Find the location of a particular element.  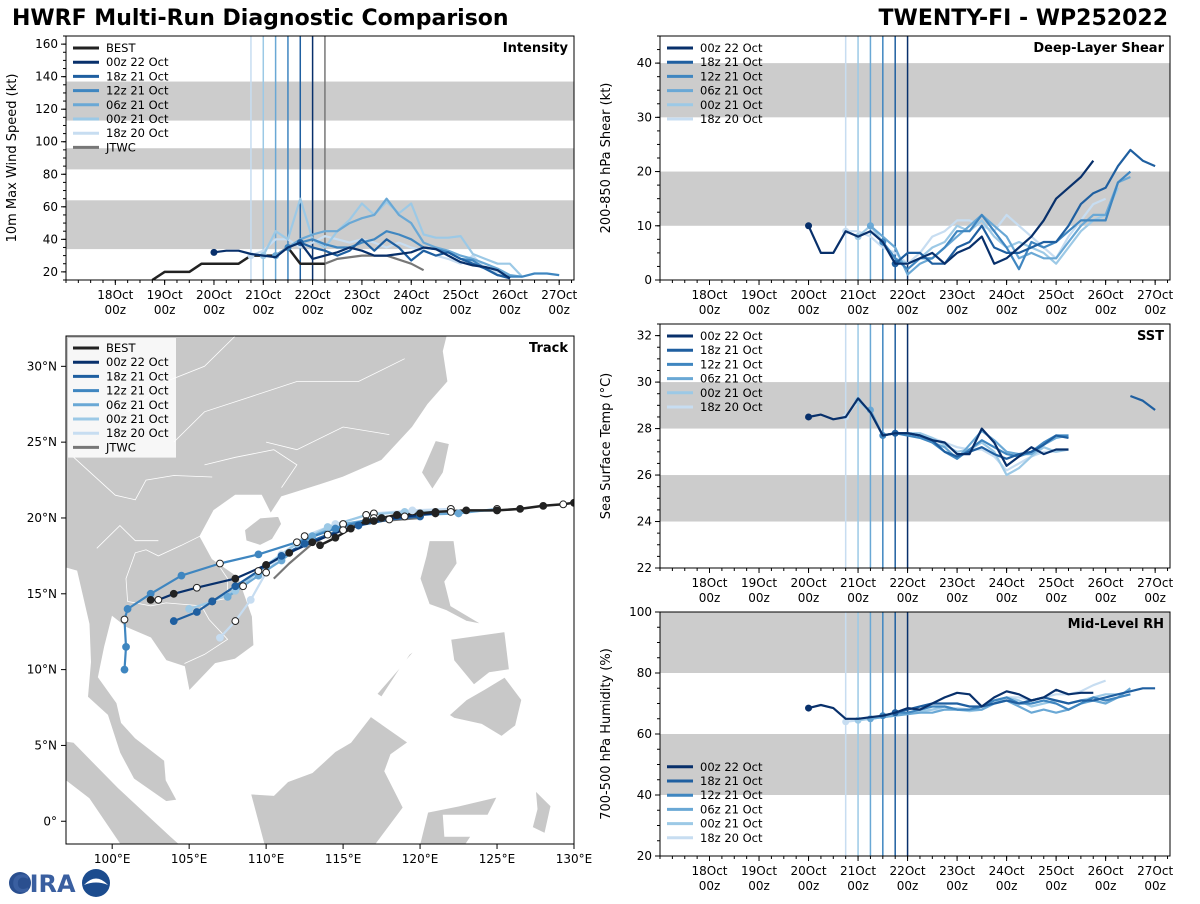

y-tick-label: 30 is located at coordinates (644, 382).